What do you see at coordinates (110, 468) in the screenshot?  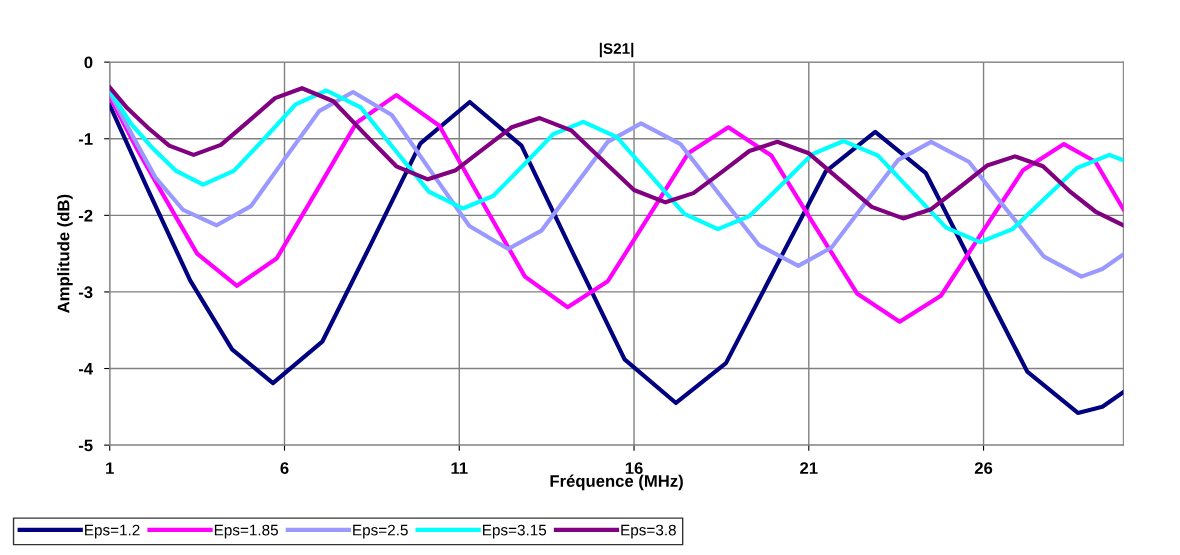 I see `x-tick-label: 1` at bounding box center [110, 468].